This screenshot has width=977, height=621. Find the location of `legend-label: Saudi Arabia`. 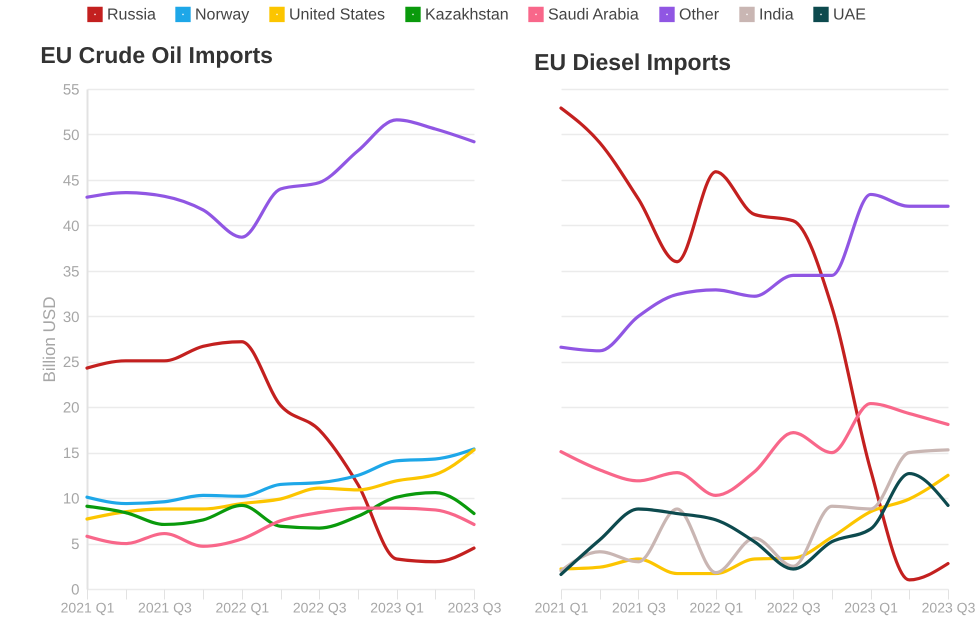

legend-label: Saudi Arabia is located at coordinates (593, 15).